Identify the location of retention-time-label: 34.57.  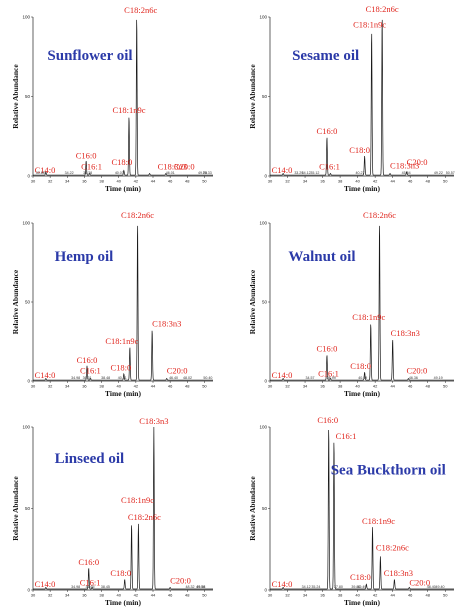
(310, 378).